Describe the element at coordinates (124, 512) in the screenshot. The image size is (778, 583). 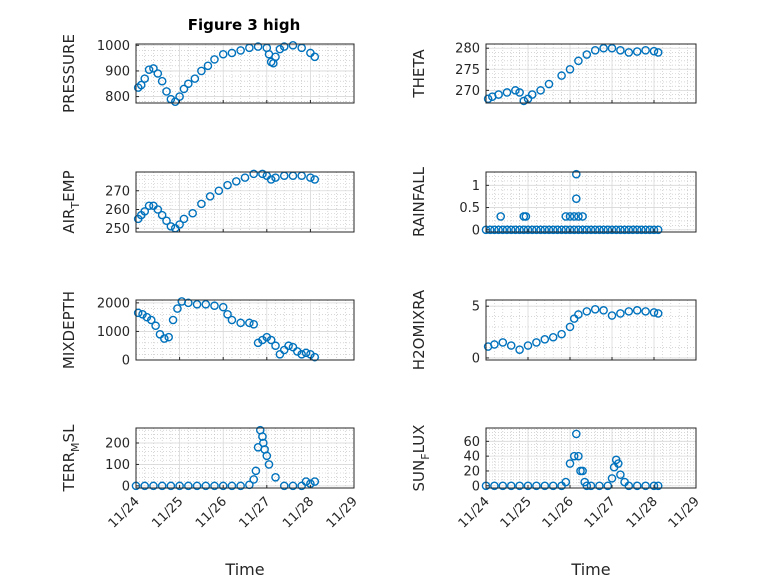
I see `terr-msl-xtick-label: 11/24` at that location.